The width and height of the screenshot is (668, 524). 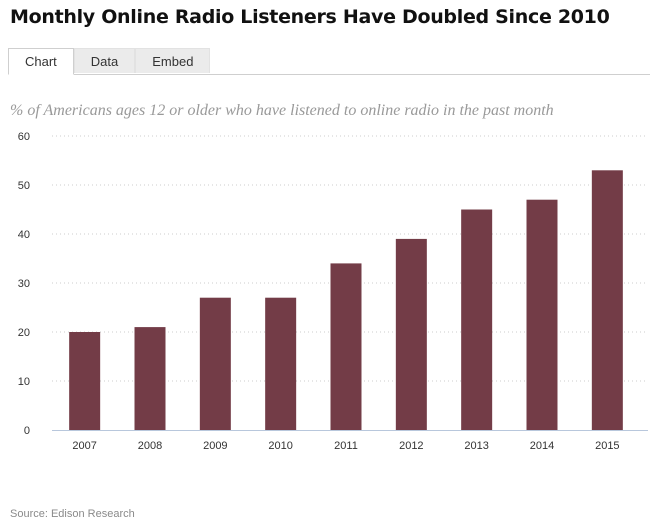 What do you see at coordinates (24, 235) in the screenshot?
I see `y-tick-label: 40` at bounding box center [24, 235].